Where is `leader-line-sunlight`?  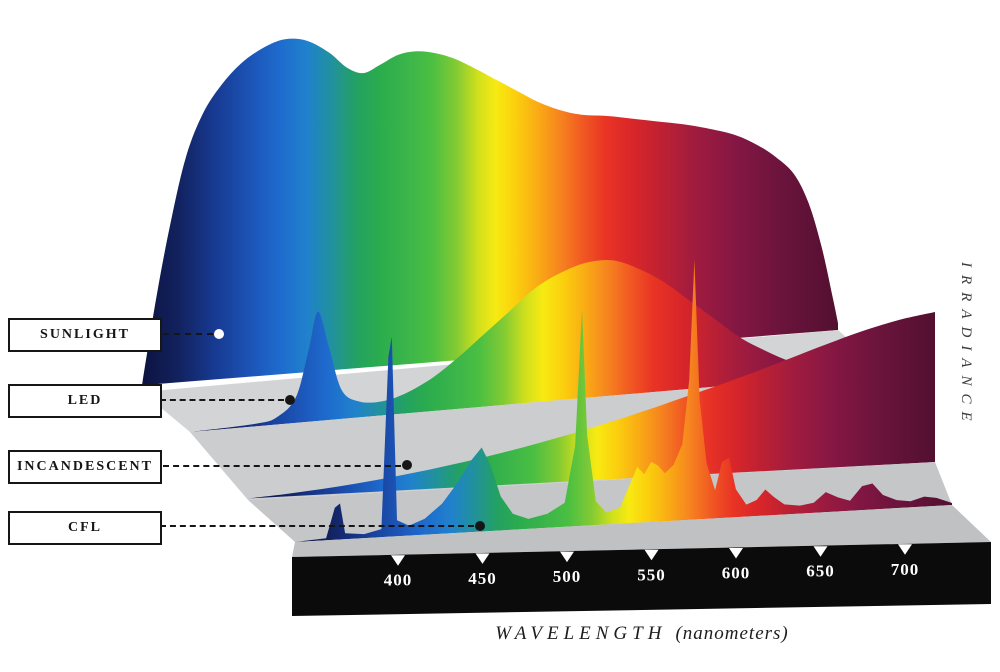 leader-line-sunlight is located at coordinates (188, 334).